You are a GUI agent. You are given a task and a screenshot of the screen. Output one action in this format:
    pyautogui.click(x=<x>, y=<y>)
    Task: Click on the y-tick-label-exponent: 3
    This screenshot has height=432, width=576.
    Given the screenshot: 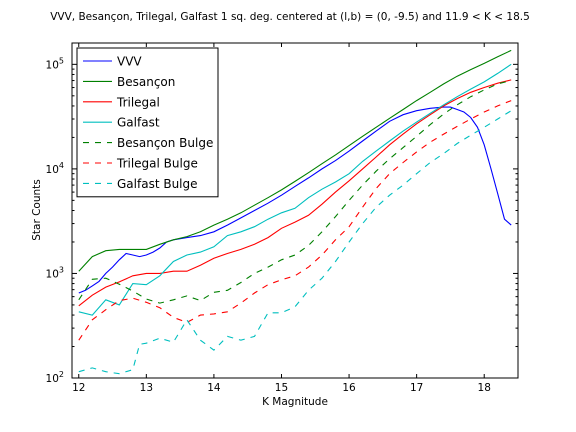 What is the action you would take?
    pyautogui.click(x=61, y=269)
    